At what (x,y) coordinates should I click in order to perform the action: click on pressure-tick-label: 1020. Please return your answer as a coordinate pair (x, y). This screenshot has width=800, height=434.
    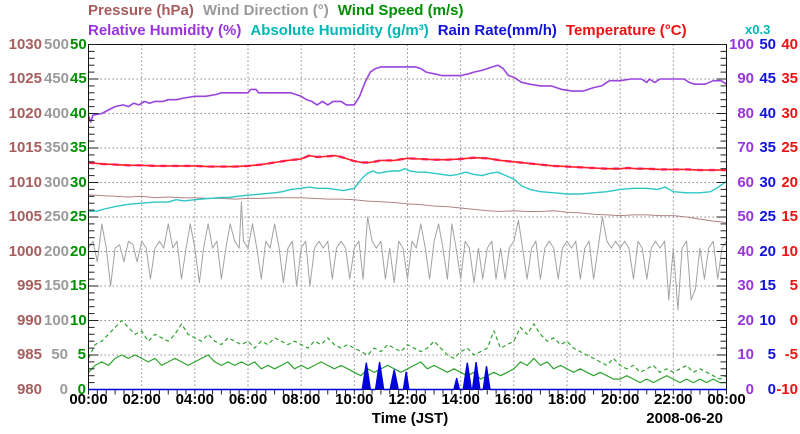
    Looking at the image, I should click on (25, 113).